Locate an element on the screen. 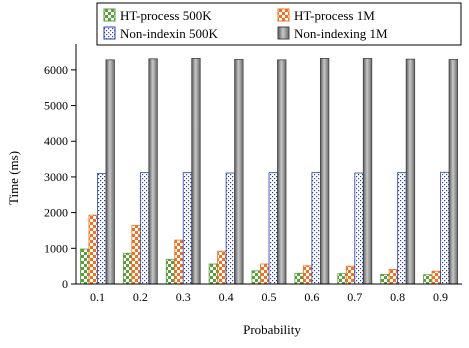 Image resolution: width=469 pixels, height=348 pixels. x-tick-label: 0.9 is located at coordinates (440, 297).